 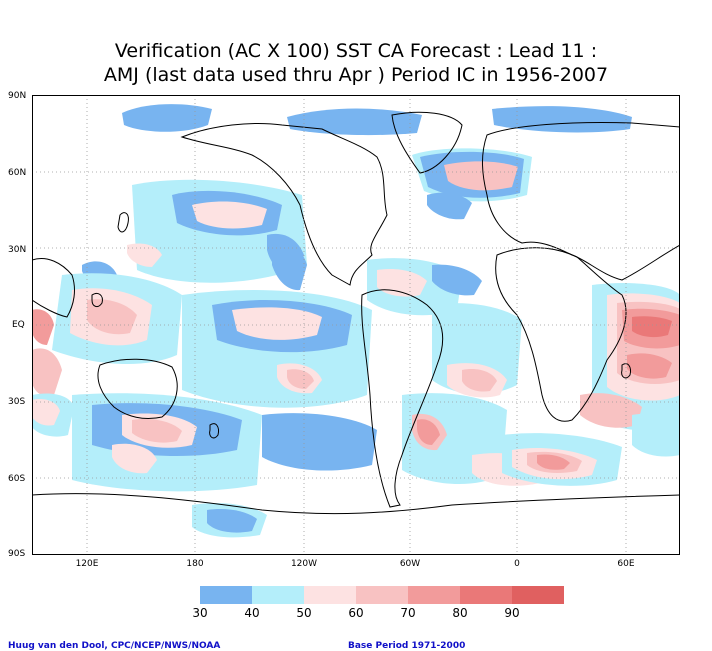 What do you see at coordinates (17, 250) in the screenshot?
I see `lat-label-30n: 30N` at bounding box center [17, 250].